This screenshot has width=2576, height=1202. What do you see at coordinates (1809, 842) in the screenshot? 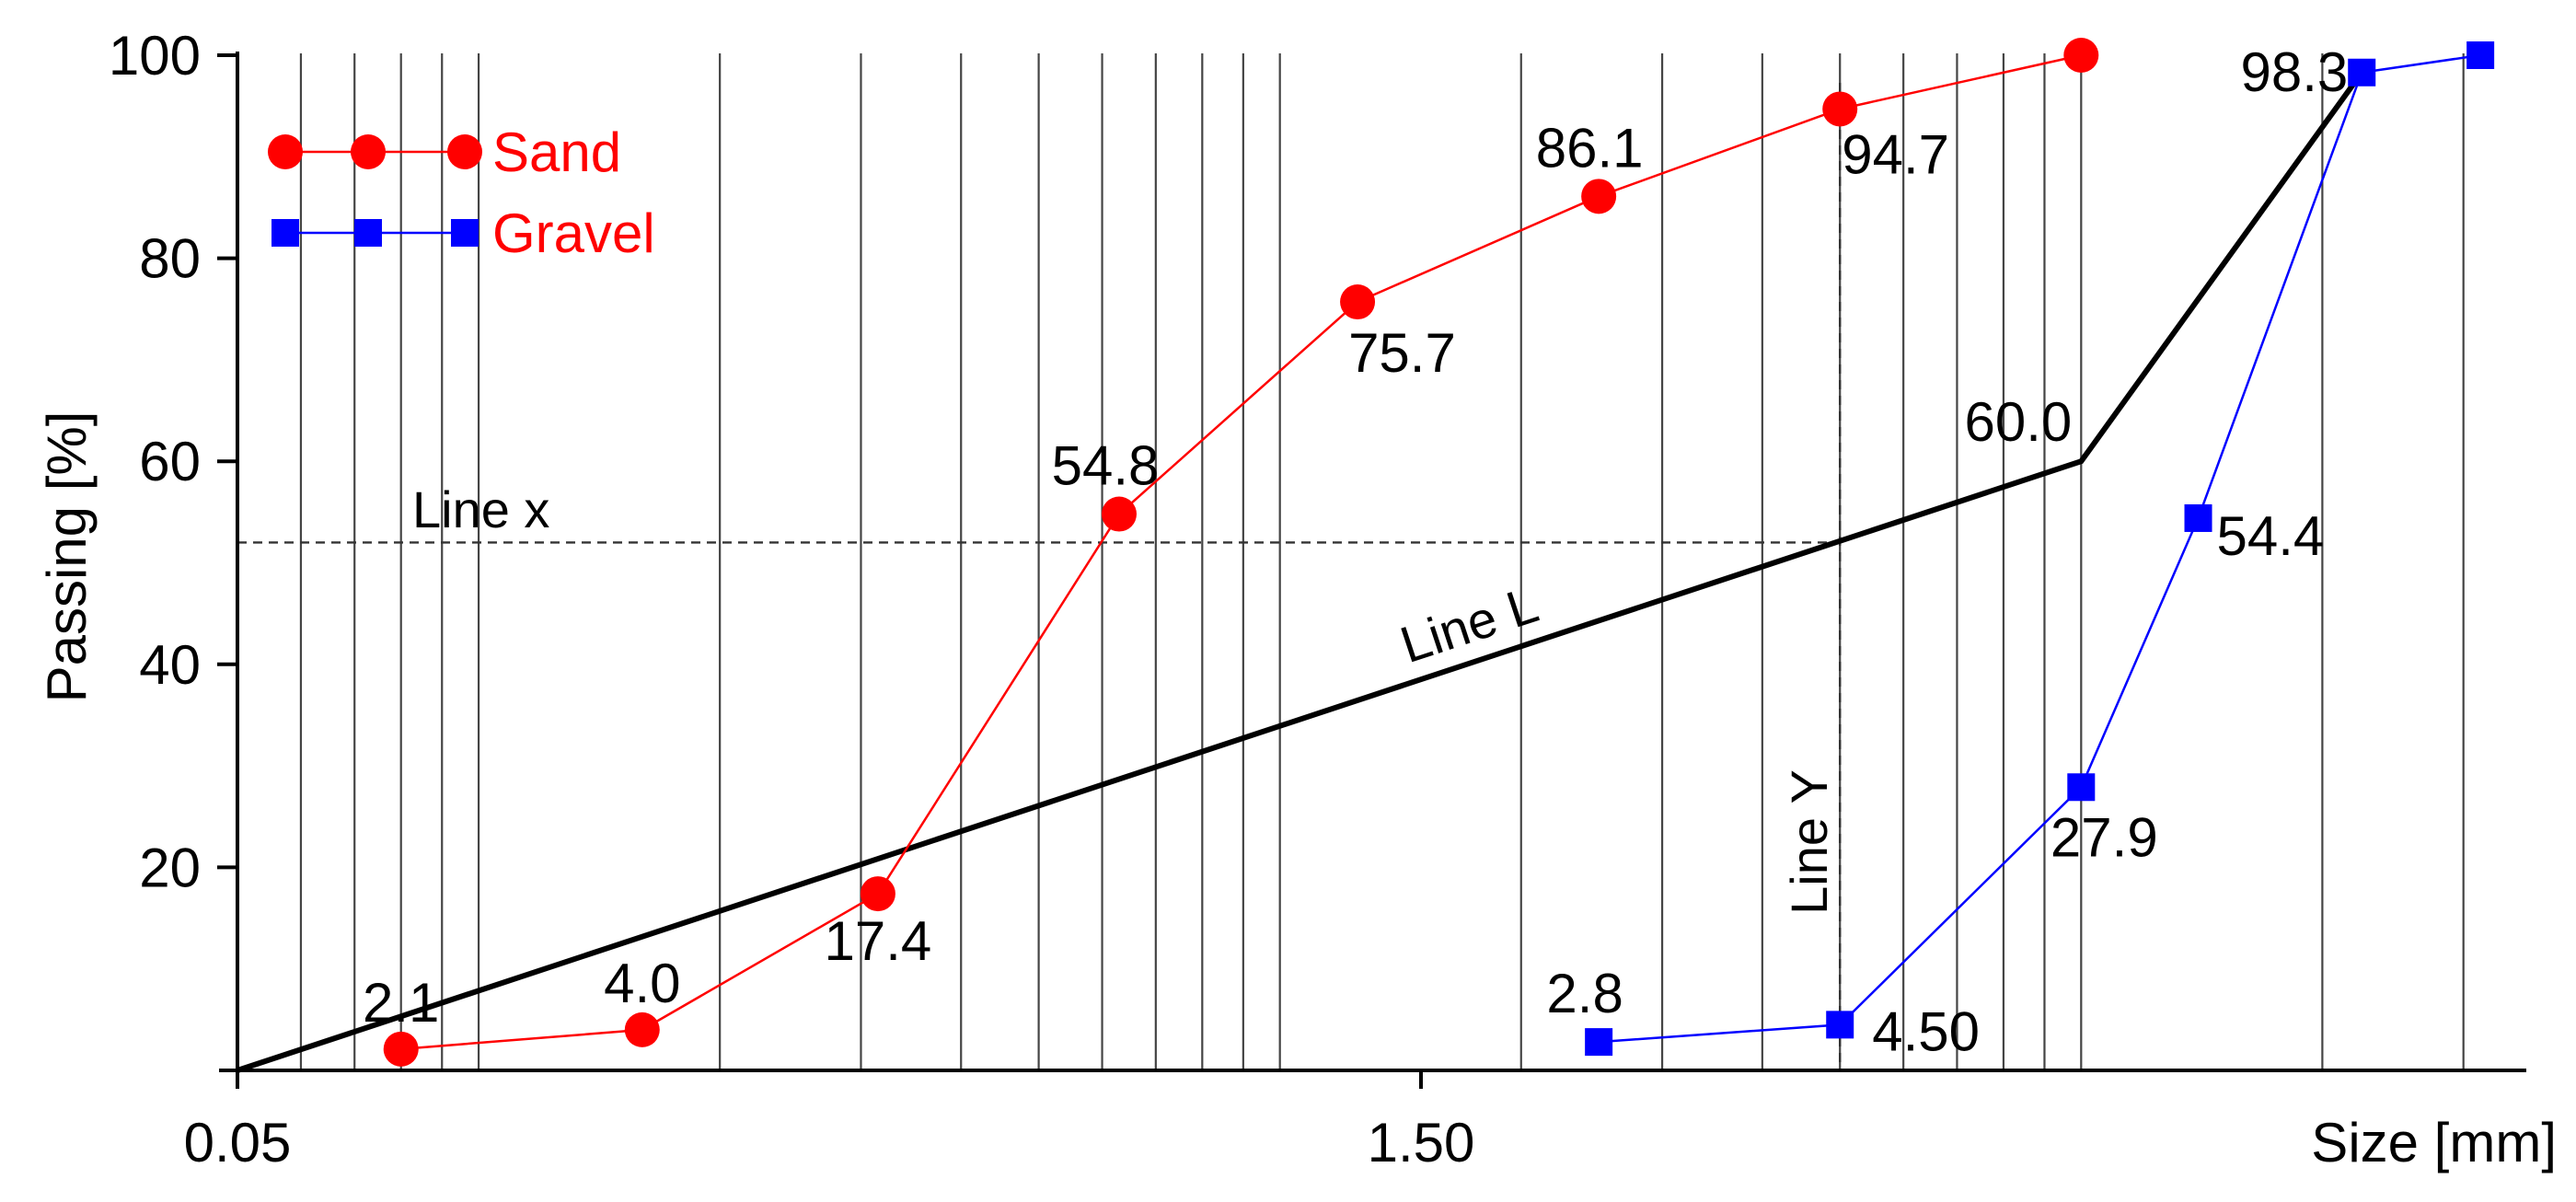
I see `line-y-label: Line Y` at bounding box center [1809, 842].